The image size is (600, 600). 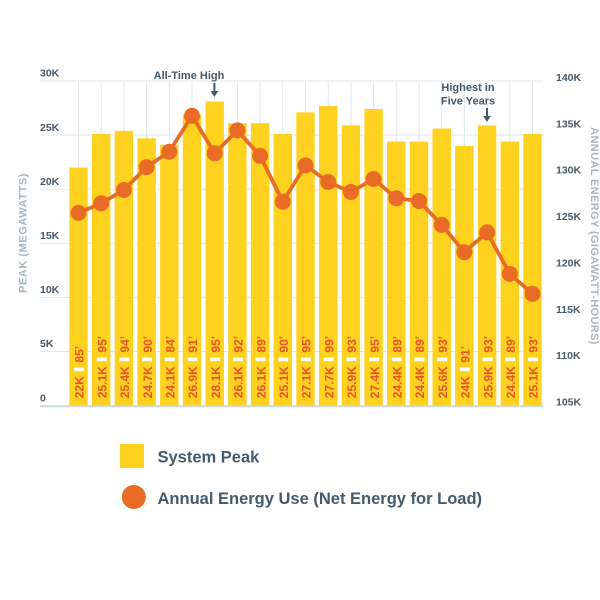 What do you see at coordinates (443, 382) in the screenshot?
I see `svg-text: 25.6K` at bounding box center [443, 382].